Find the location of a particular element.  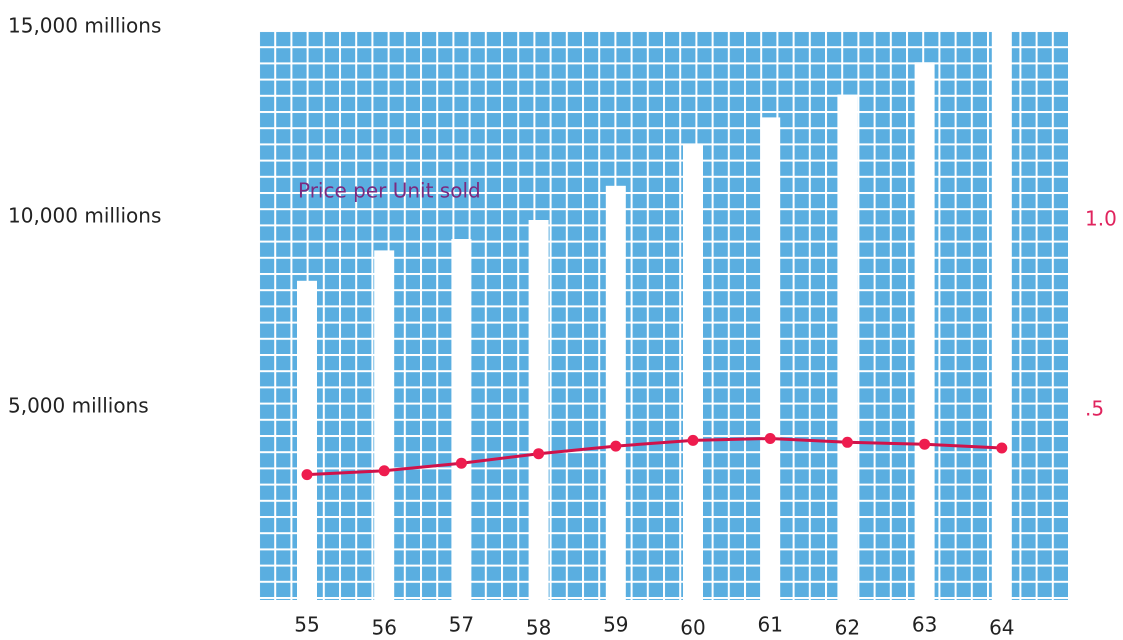

y-tick-label: 5,000 millions is located at coordinates (78, 406).